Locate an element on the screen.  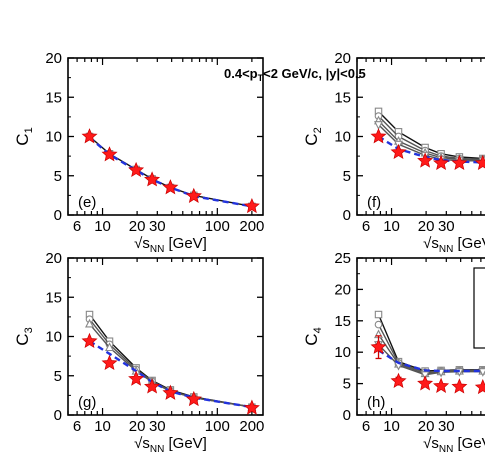
dashed-curve is located at coordinates (170, 172).